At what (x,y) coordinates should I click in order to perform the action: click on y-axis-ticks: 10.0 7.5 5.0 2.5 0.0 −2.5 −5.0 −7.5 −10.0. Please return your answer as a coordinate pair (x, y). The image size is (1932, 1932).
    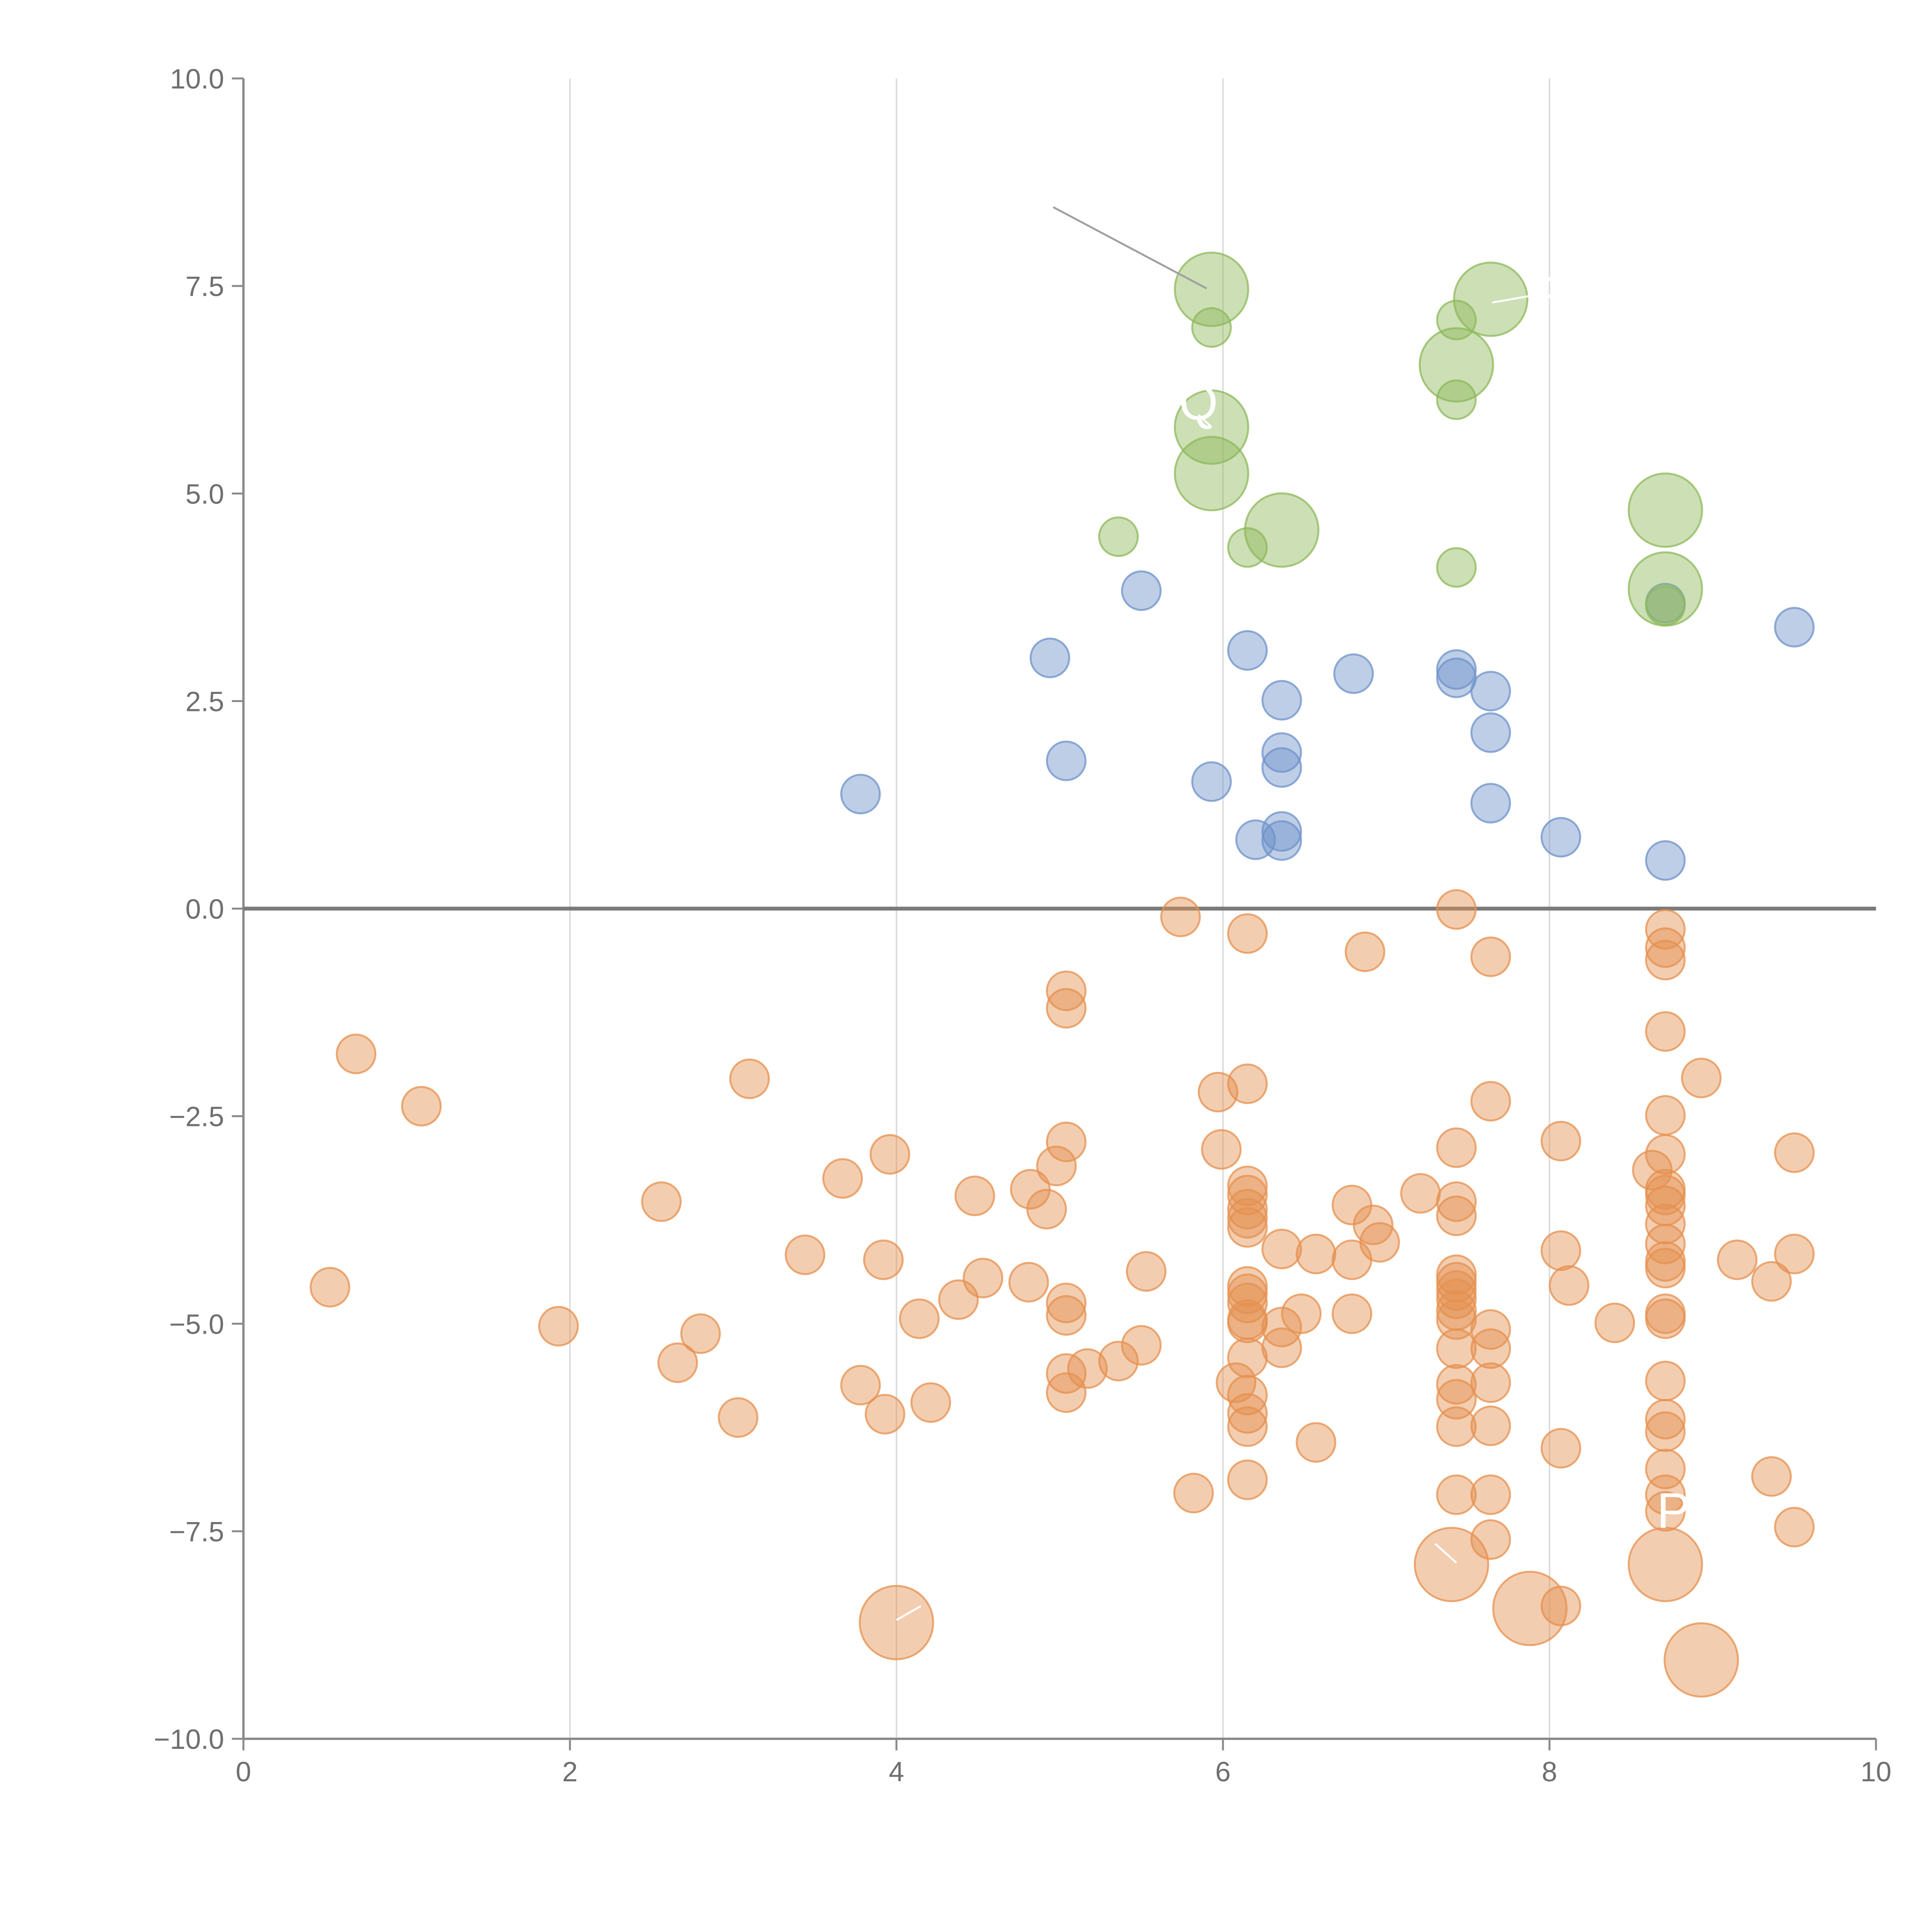
    Looking at the image, I should click on (198, 910).